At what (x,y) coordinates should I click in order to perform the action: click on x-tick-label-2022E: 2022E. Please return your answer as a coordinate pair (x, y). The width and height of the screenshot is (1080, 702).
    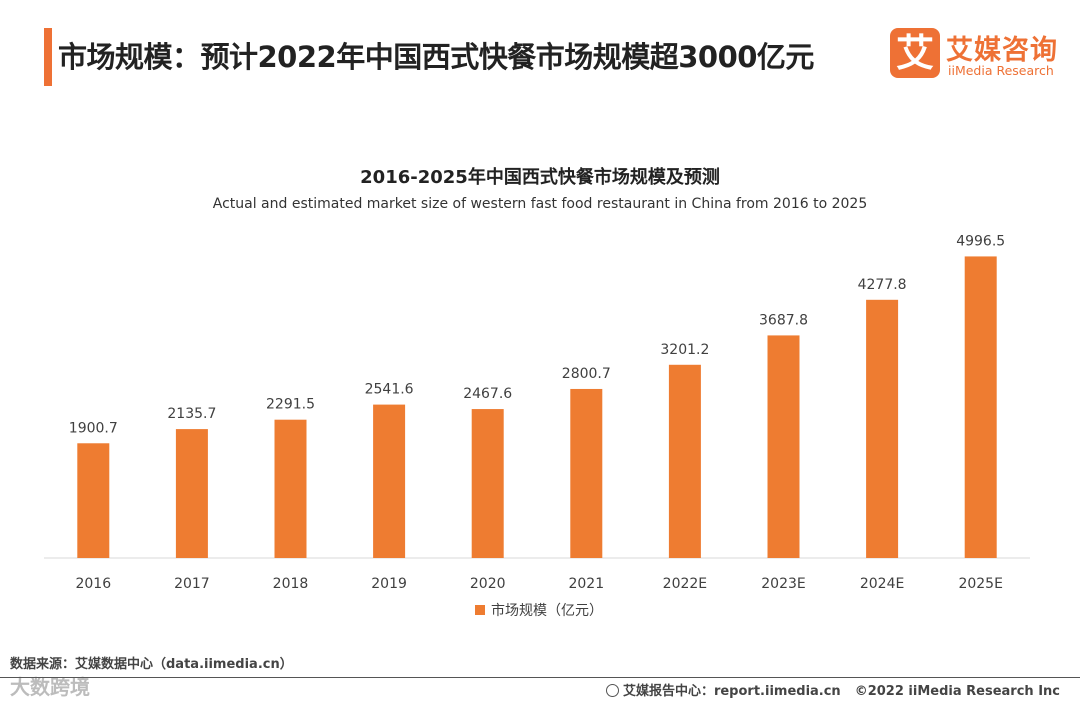
    Looking at the image, I should click on (685, 584).